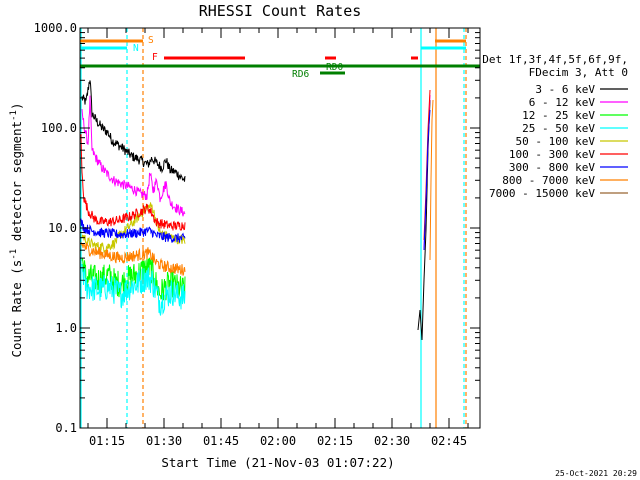 The height and width of the screenshot is (480, 640). Describe the element at coordinates (59, 128) in the screenshot. I see `y-tick-label: 100.0` at that location.